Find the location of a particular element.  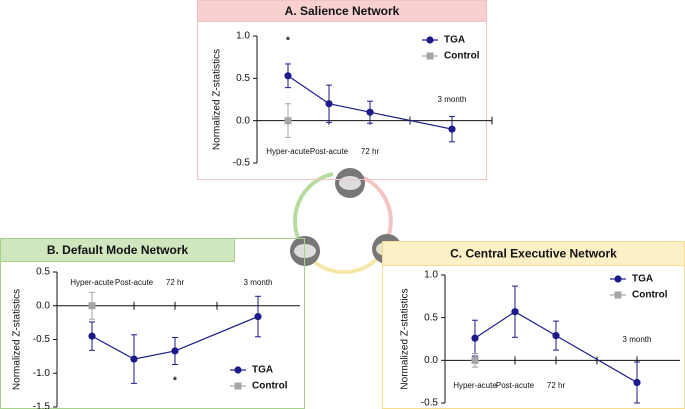

arc-yellow is located at coordinates (344, 265).